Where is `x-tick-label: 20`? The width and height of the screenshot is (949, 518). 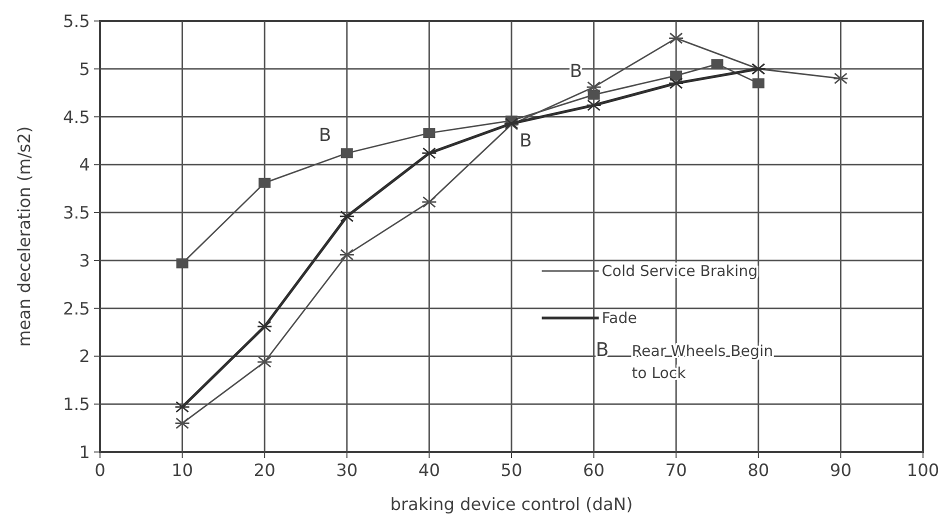 x-tick-label: 20 is located at coordinates (265, 471).